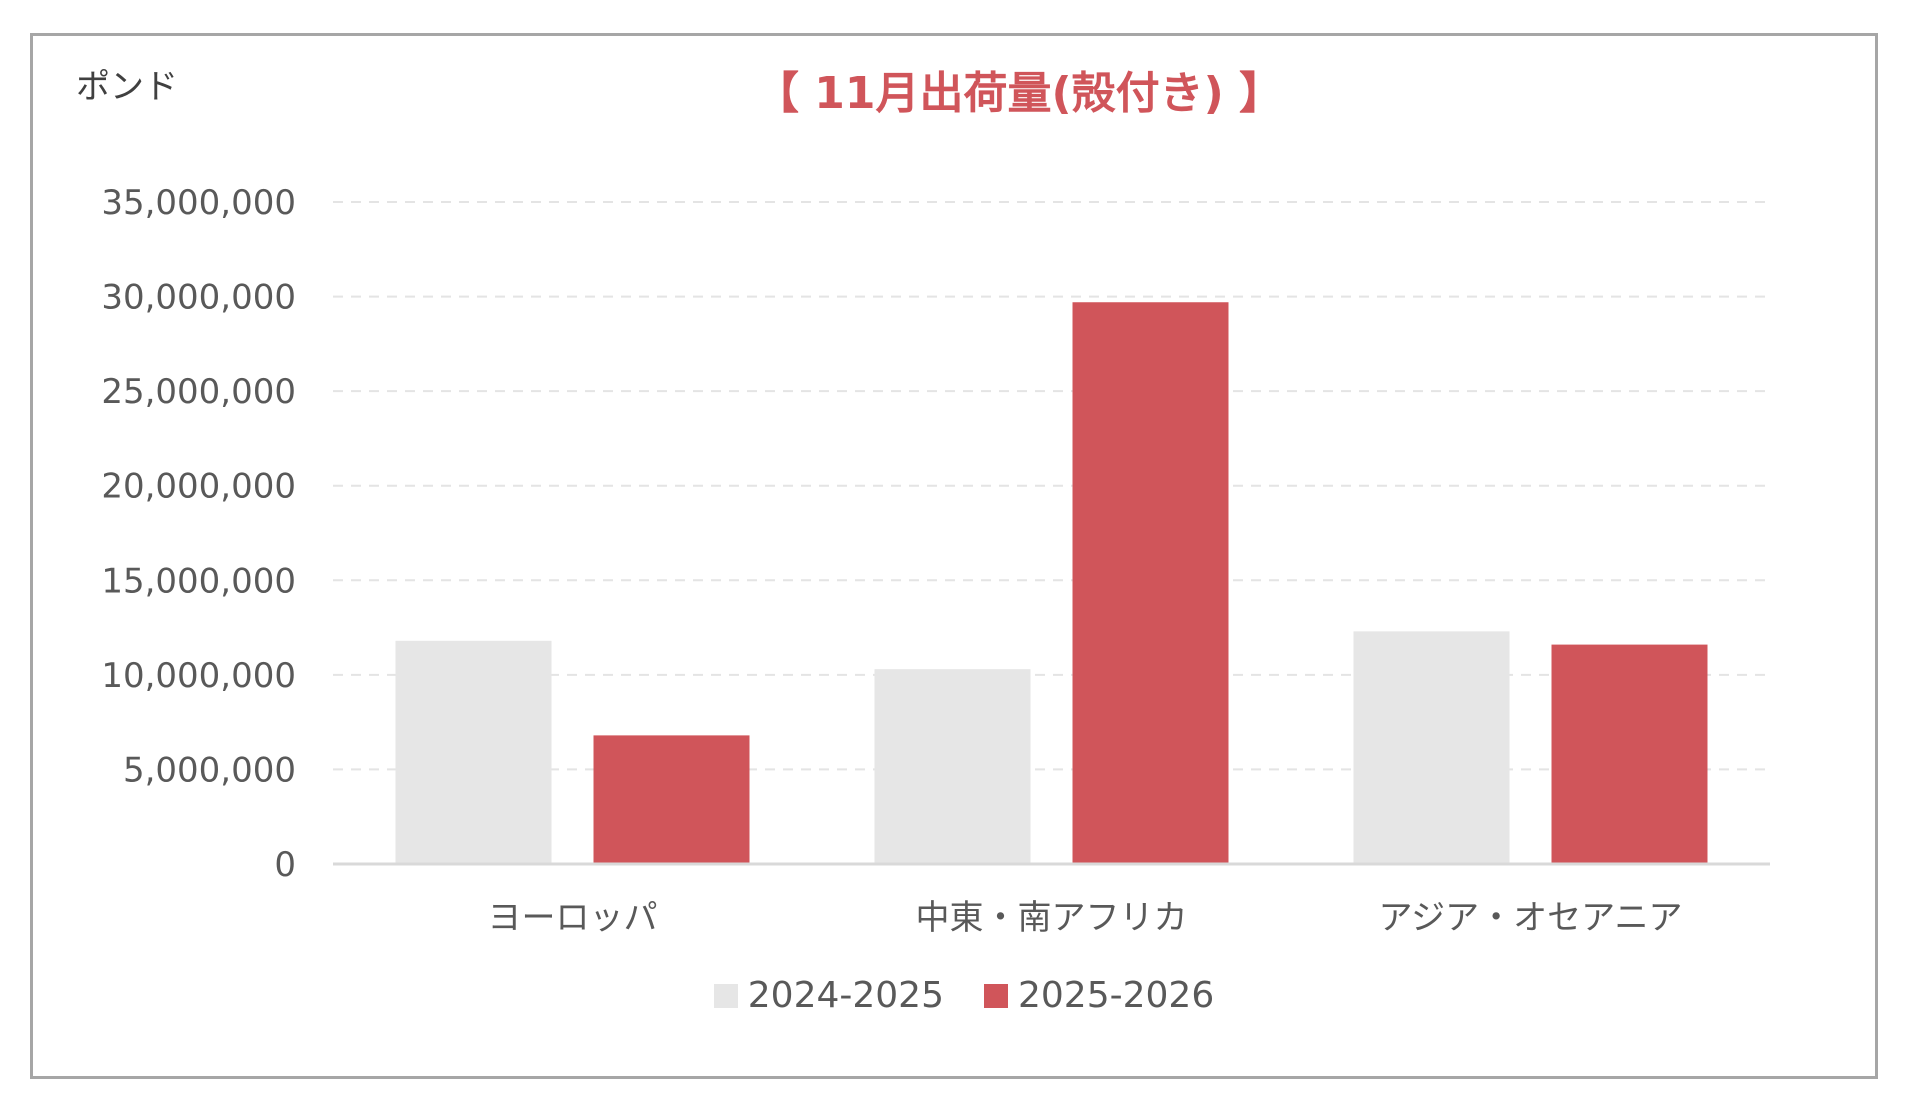 Image resolution: width=1908 pixels, height=1112 pixels. Describe the element at coordinates (573, 918) in the screenshot. I see `x-category-label: ヨーロッパ` at that location.